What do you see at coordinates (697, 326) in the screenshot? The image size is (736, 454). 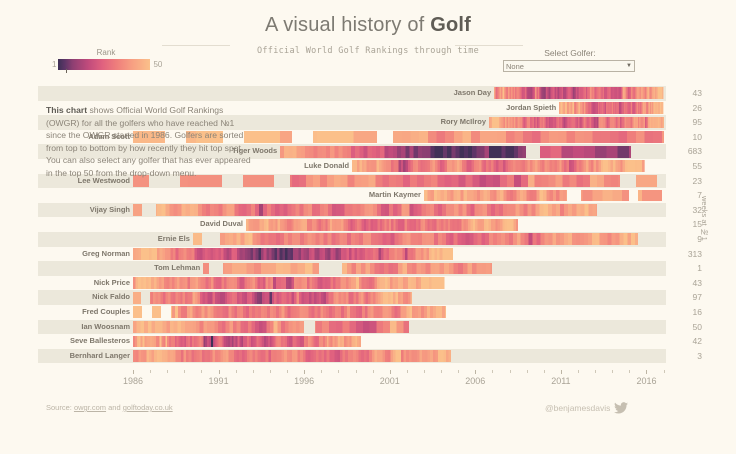 I see `weeks-at-no1-value: 50` at bounding box center [697, 326].